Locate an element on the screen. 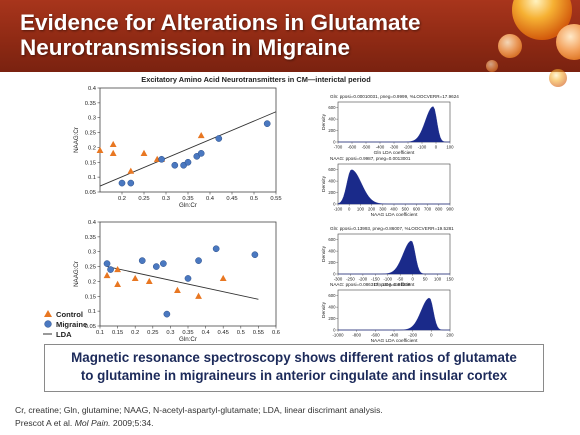 This screenshot has height=435, width=580. legend-lda-label: LDA is located at coordinates (64, 334).